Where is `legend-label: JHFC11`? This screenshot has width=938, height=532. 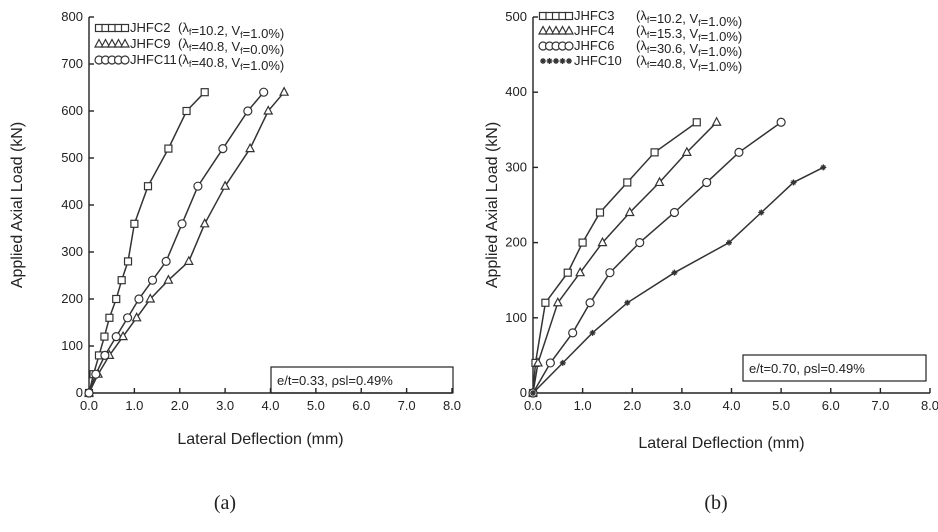 legend-label: JHFC11 is located at coordinates (153, 59).